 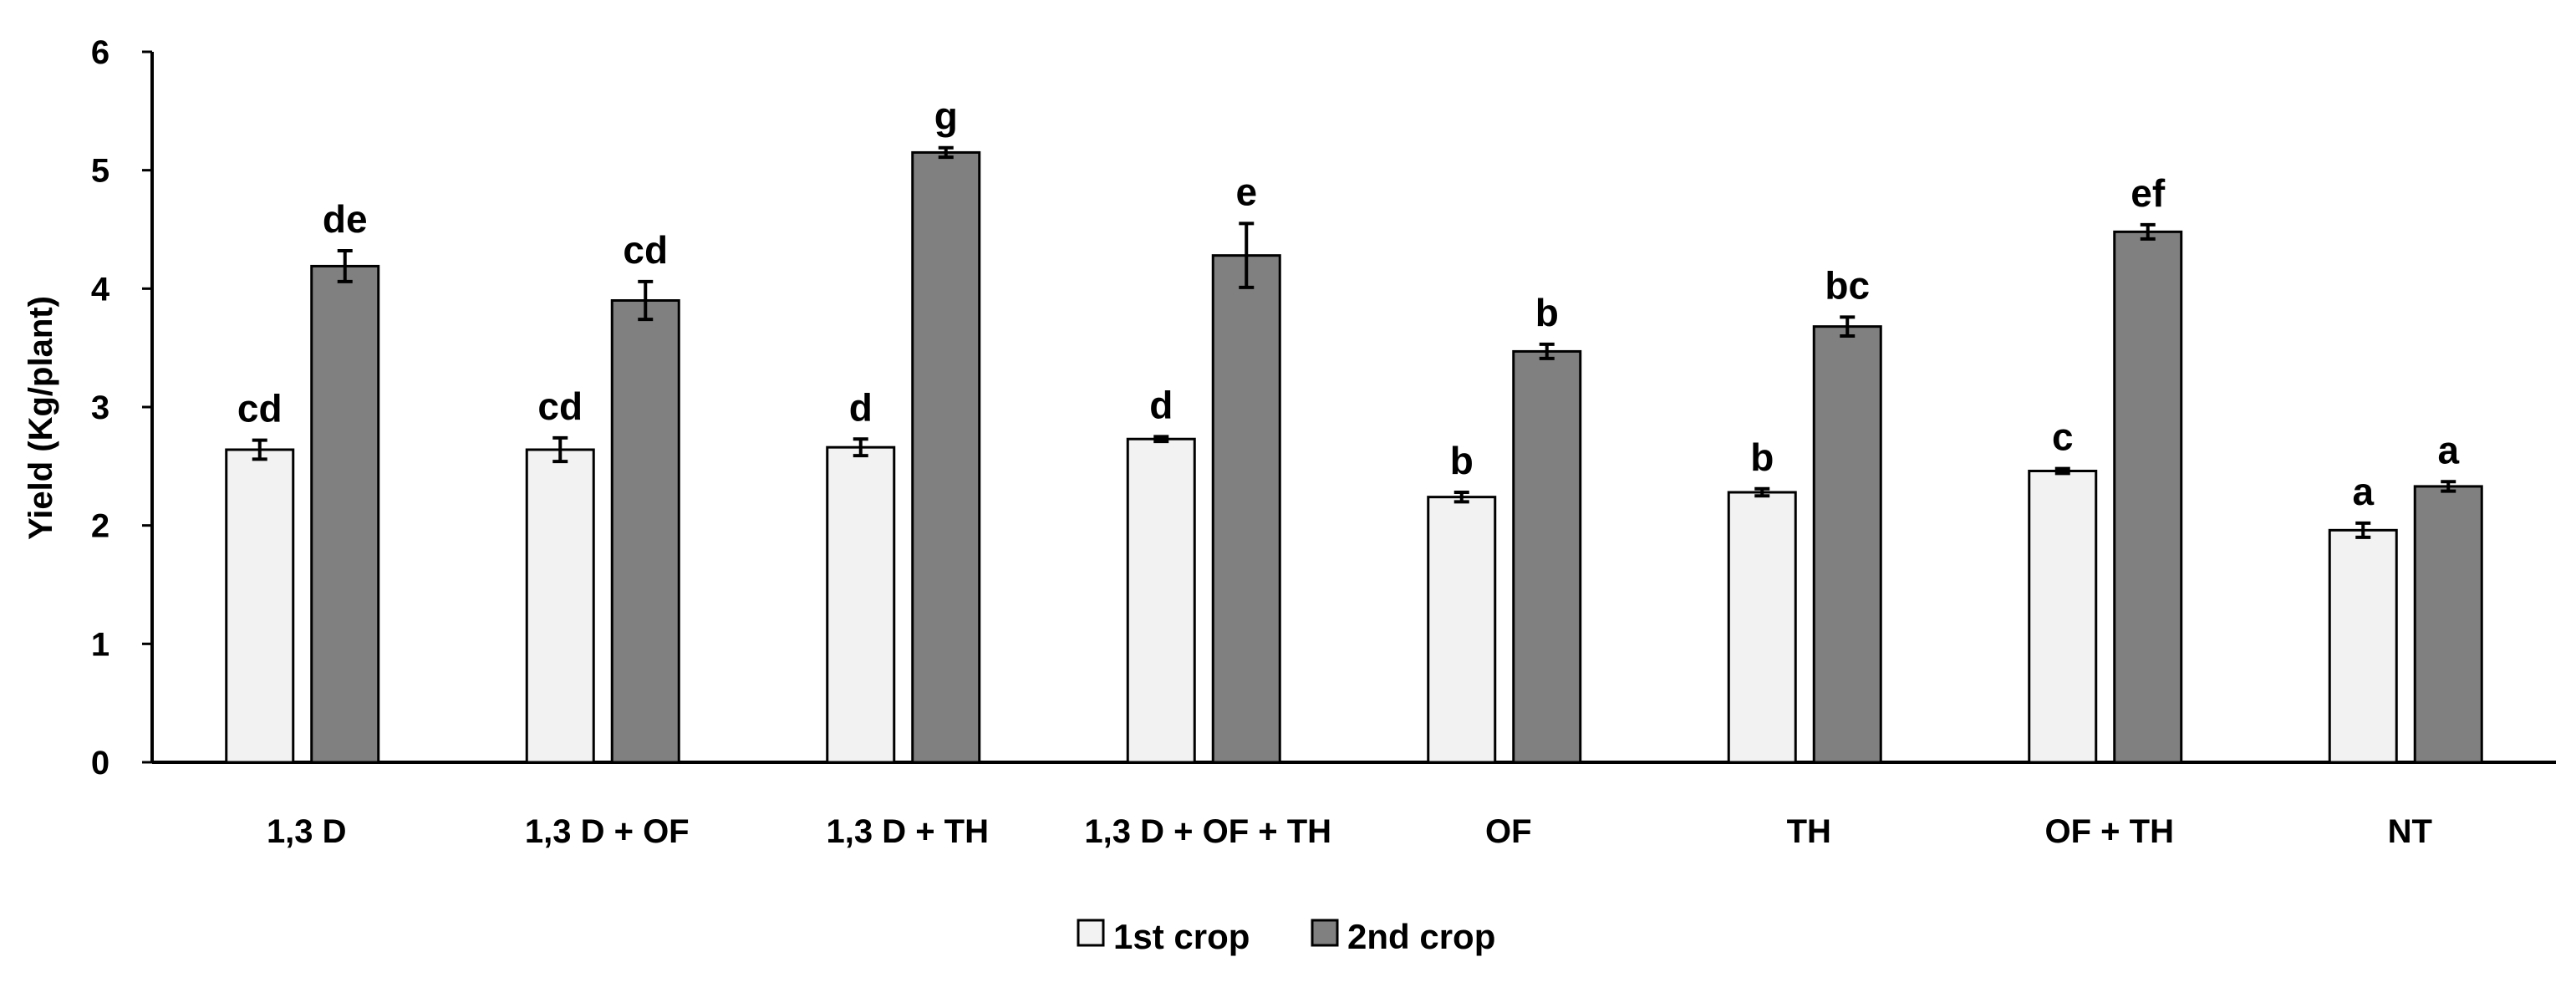 What do you see at coordinates (1809, 831) in the screenshot?
I see `x-tick-label: TH` at bounding box center [1809, 831].